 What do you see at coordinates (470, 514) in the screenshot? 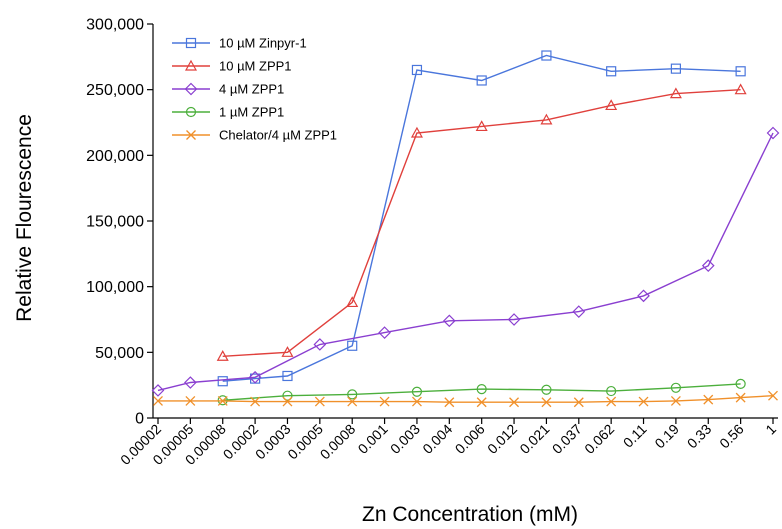
I see `x-axis-title: Zn Concentration (mM)` at bounding box center [470, 514].